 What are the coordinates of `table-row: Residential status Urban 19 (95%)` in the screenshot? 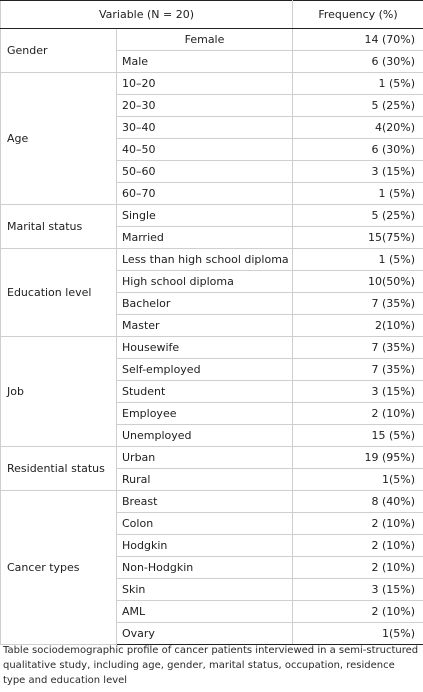 It's located at (211, 468).